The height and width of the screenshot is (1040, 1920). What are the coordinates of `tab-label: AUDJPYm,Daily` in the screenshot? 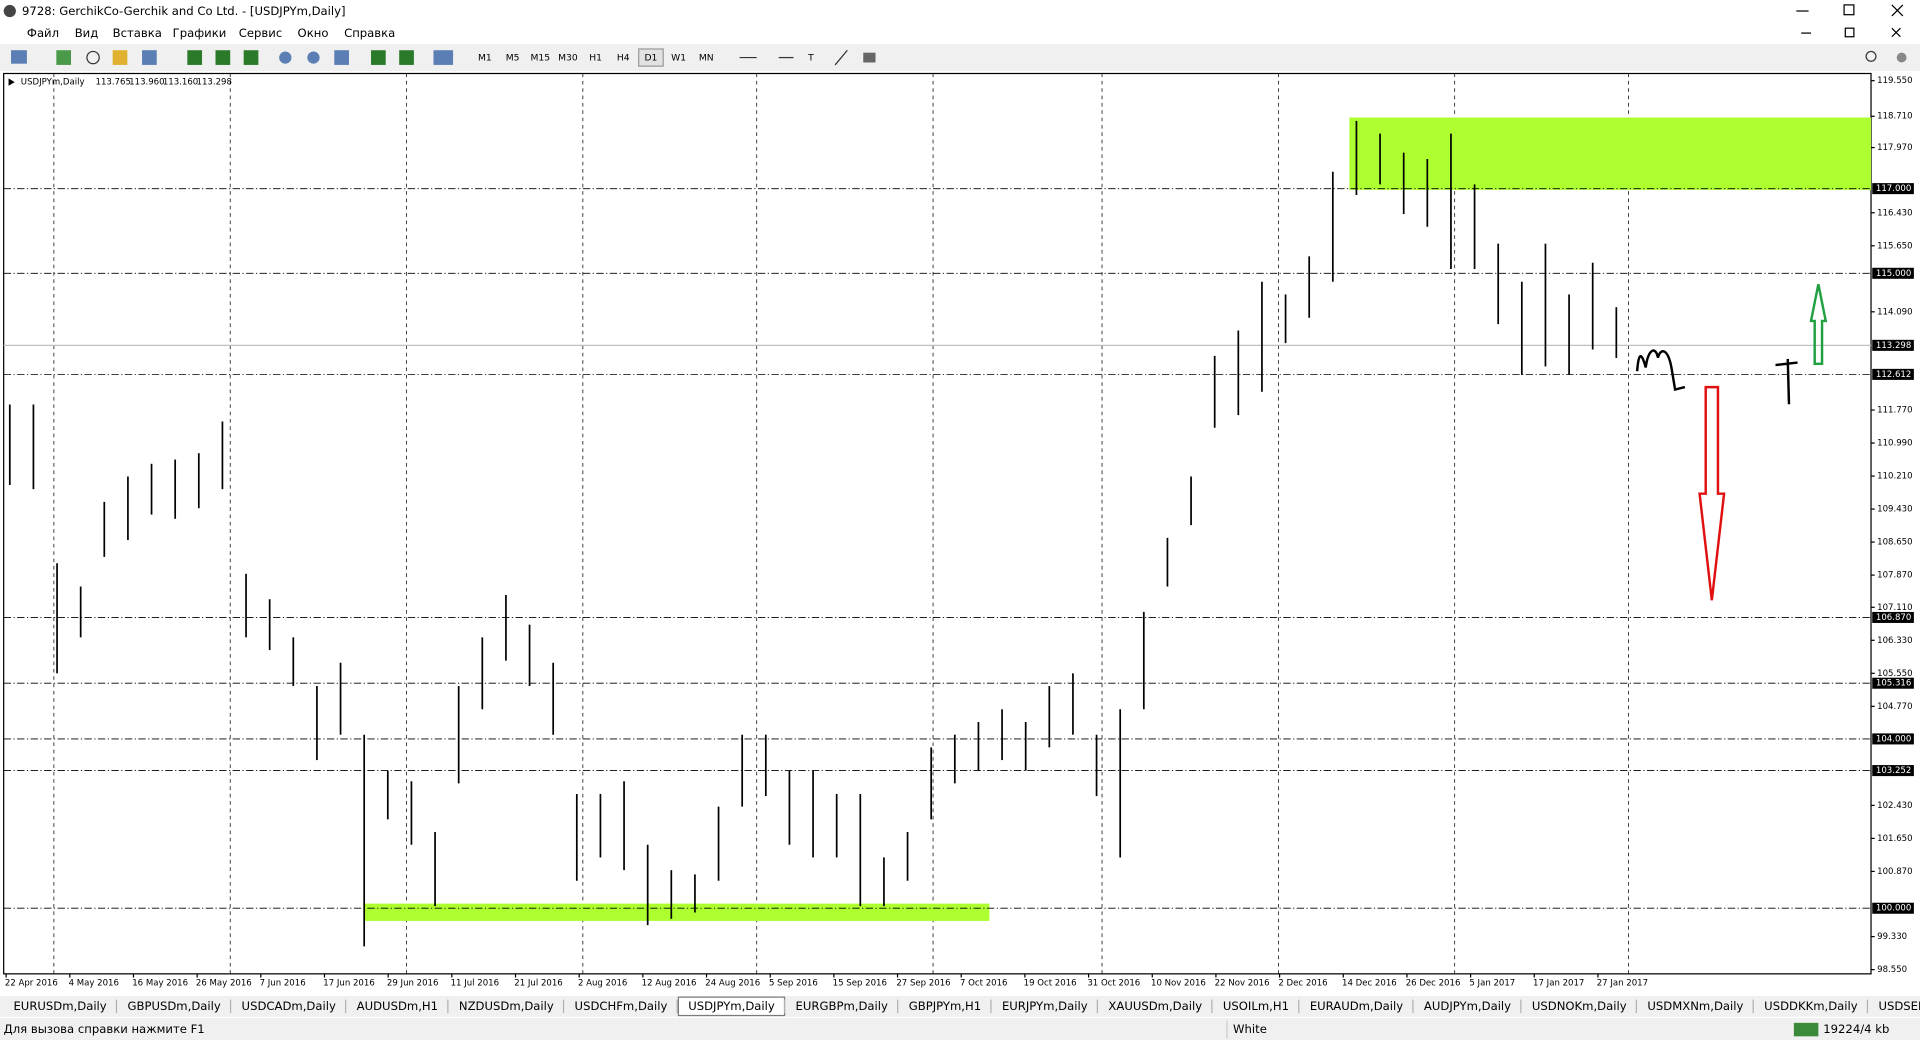 It's located at (1467, 1006).